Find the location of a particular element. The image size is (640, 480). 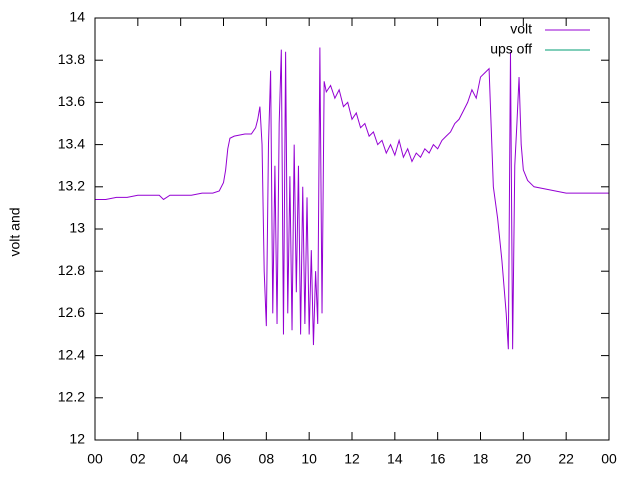

y-tick-label: 12 is located at coordinates (77, 439).